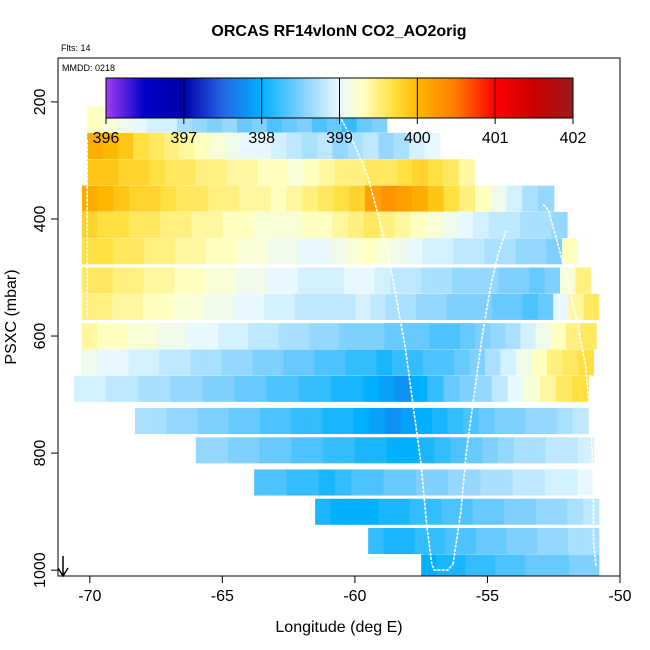 The image size is (650, 650). What do you see at coordinates (222, 596) in the screenshot?
I see `x-tick-label: -65` at bounding box center [222, 596].